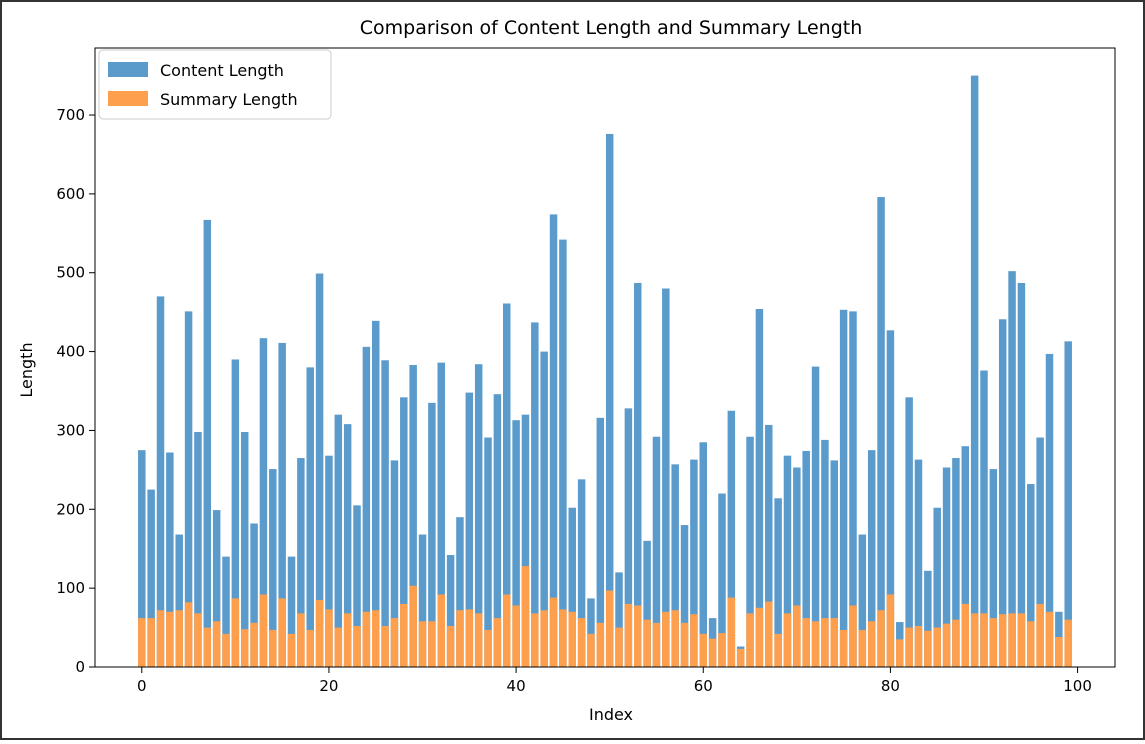 This screenshot has width=1145, height=744. I want to click on x-axis-label: Index, so click(611, 714).